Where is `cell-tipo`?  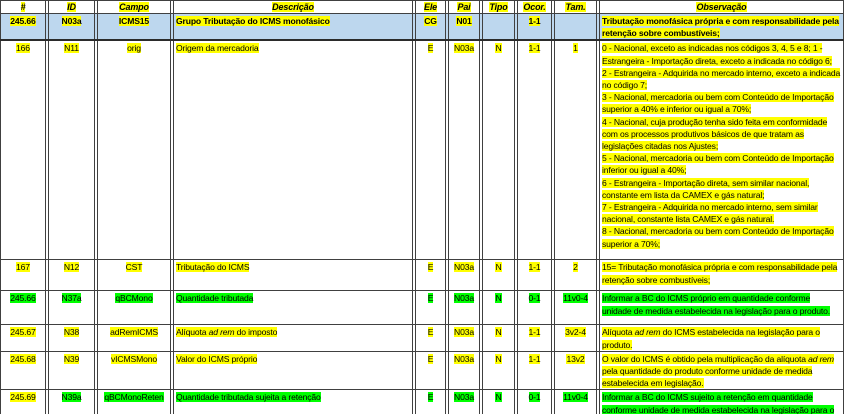
cell-tipo is located at coordinates (498, 27).